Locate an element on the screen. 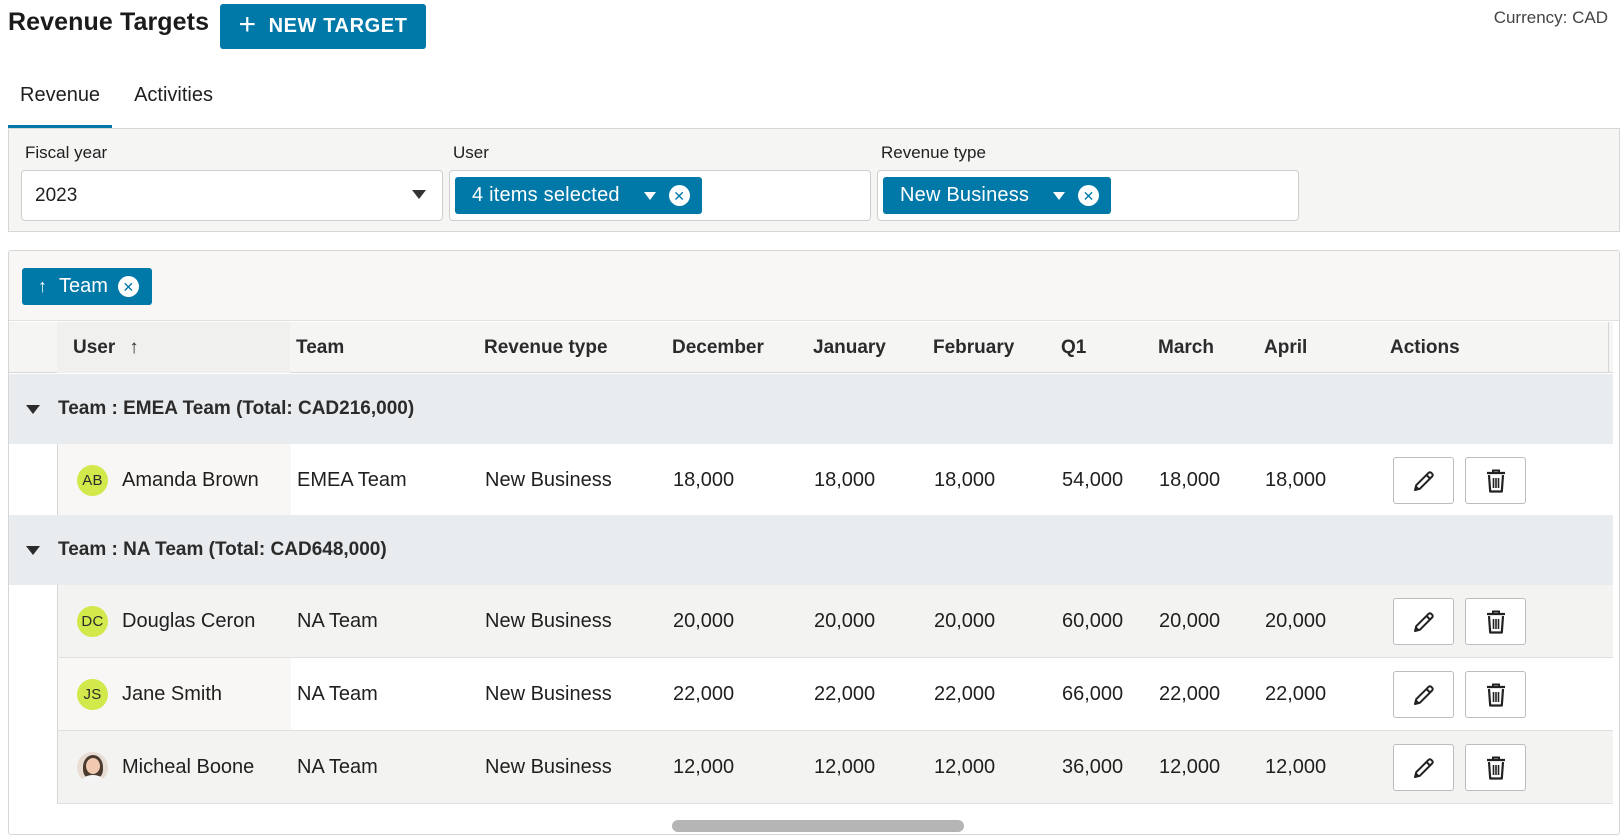 The image size is (1624, 840). column-header-q1: Q1 is located at coordinates (1074, 347).